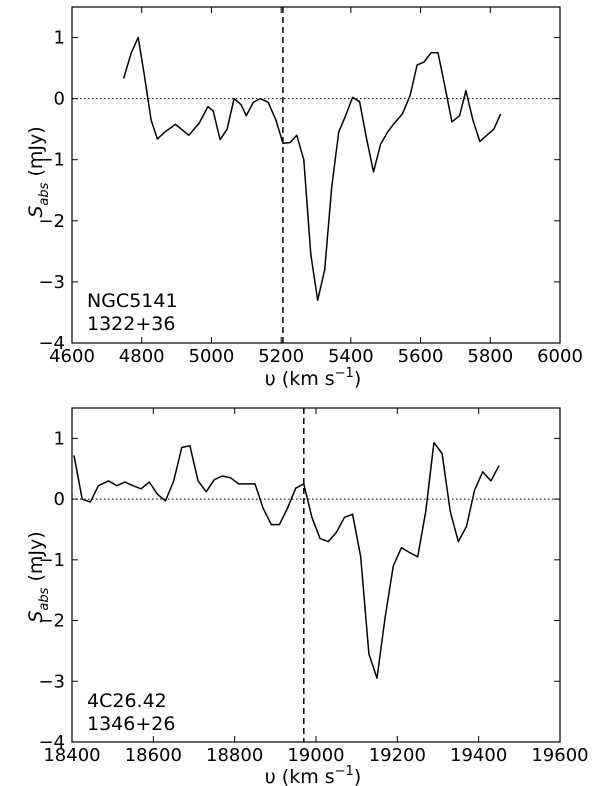 The image size is (601, 786). I want to click on x-tick-label: 5200, so click(281, 356).